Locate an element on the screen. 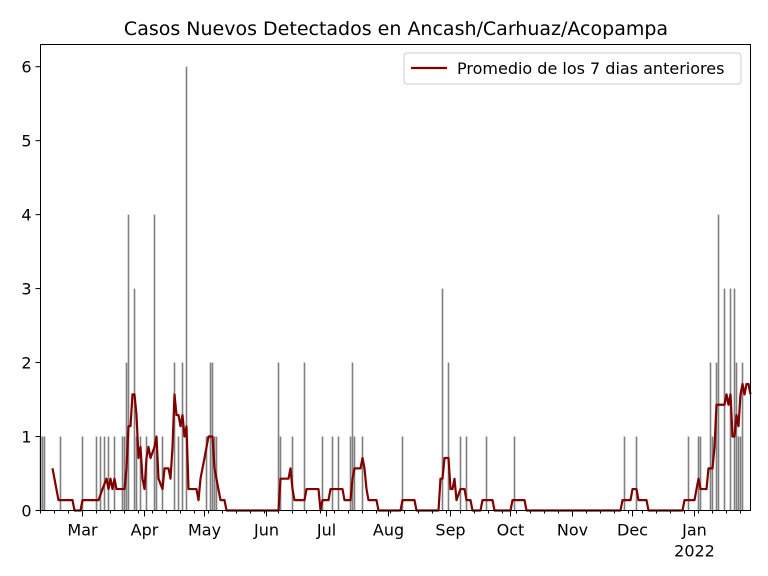  x-tick-label-aug: Aug is located at coordinates (388, 530).